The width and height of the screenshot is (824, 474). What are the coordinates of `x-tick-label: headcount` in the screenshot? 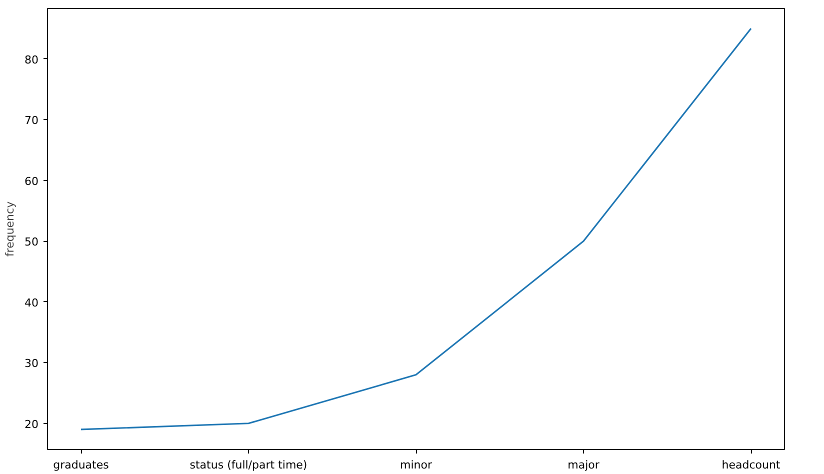 It's located at (751, 465).